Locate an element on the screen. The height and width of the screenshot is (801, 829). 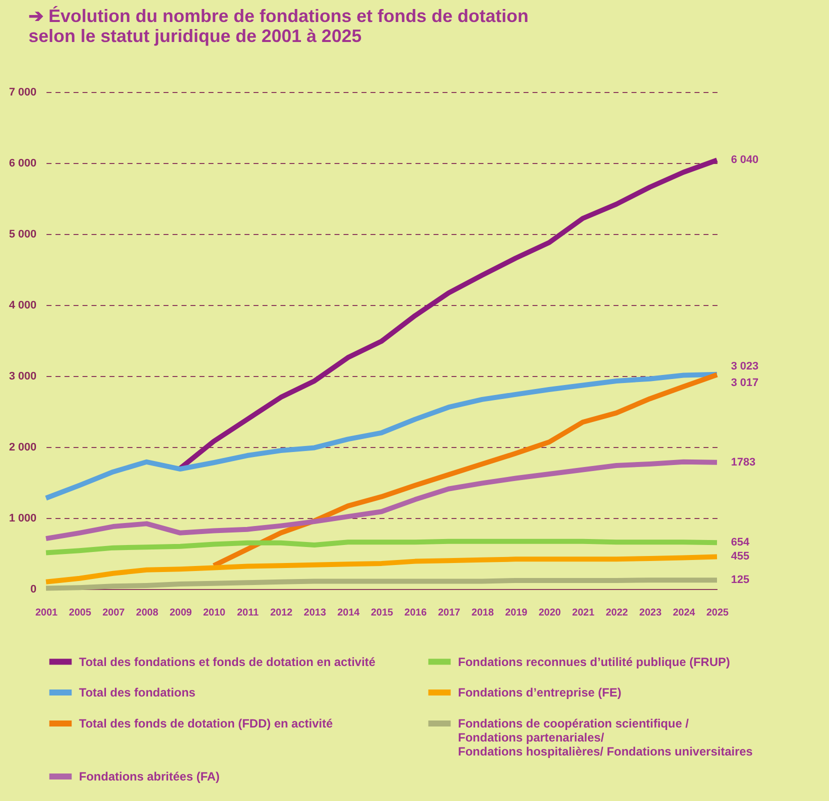
y-tick-label: 1 000 is located at coordinates (22, 518).